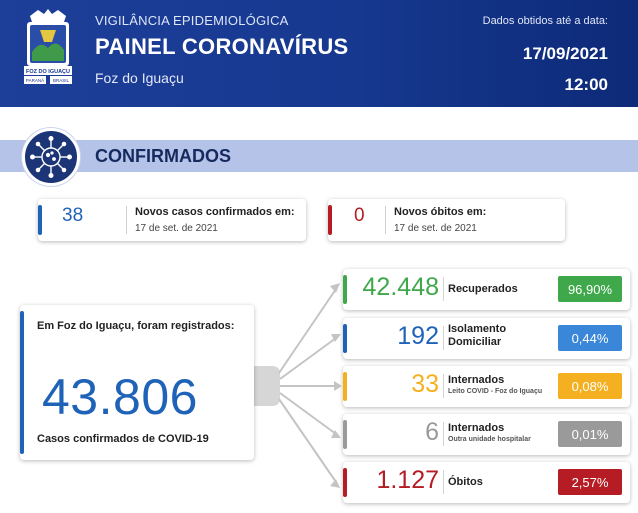  I want to click on data-time: 12:00, so click(586, 84).